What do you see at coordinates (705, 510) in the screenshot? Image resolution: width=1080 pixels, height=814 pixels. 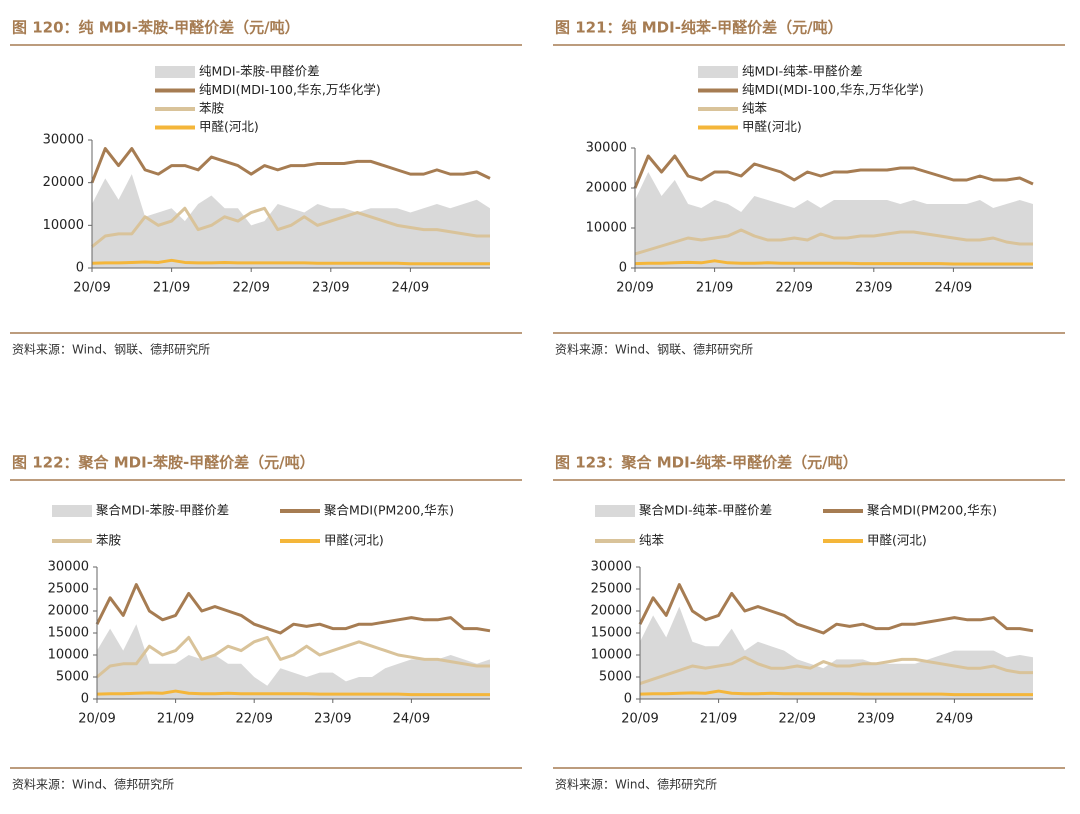 I see `legend-label: 聚合MDI-纯苯-甲醛价差` at bounding box center [705, 510].